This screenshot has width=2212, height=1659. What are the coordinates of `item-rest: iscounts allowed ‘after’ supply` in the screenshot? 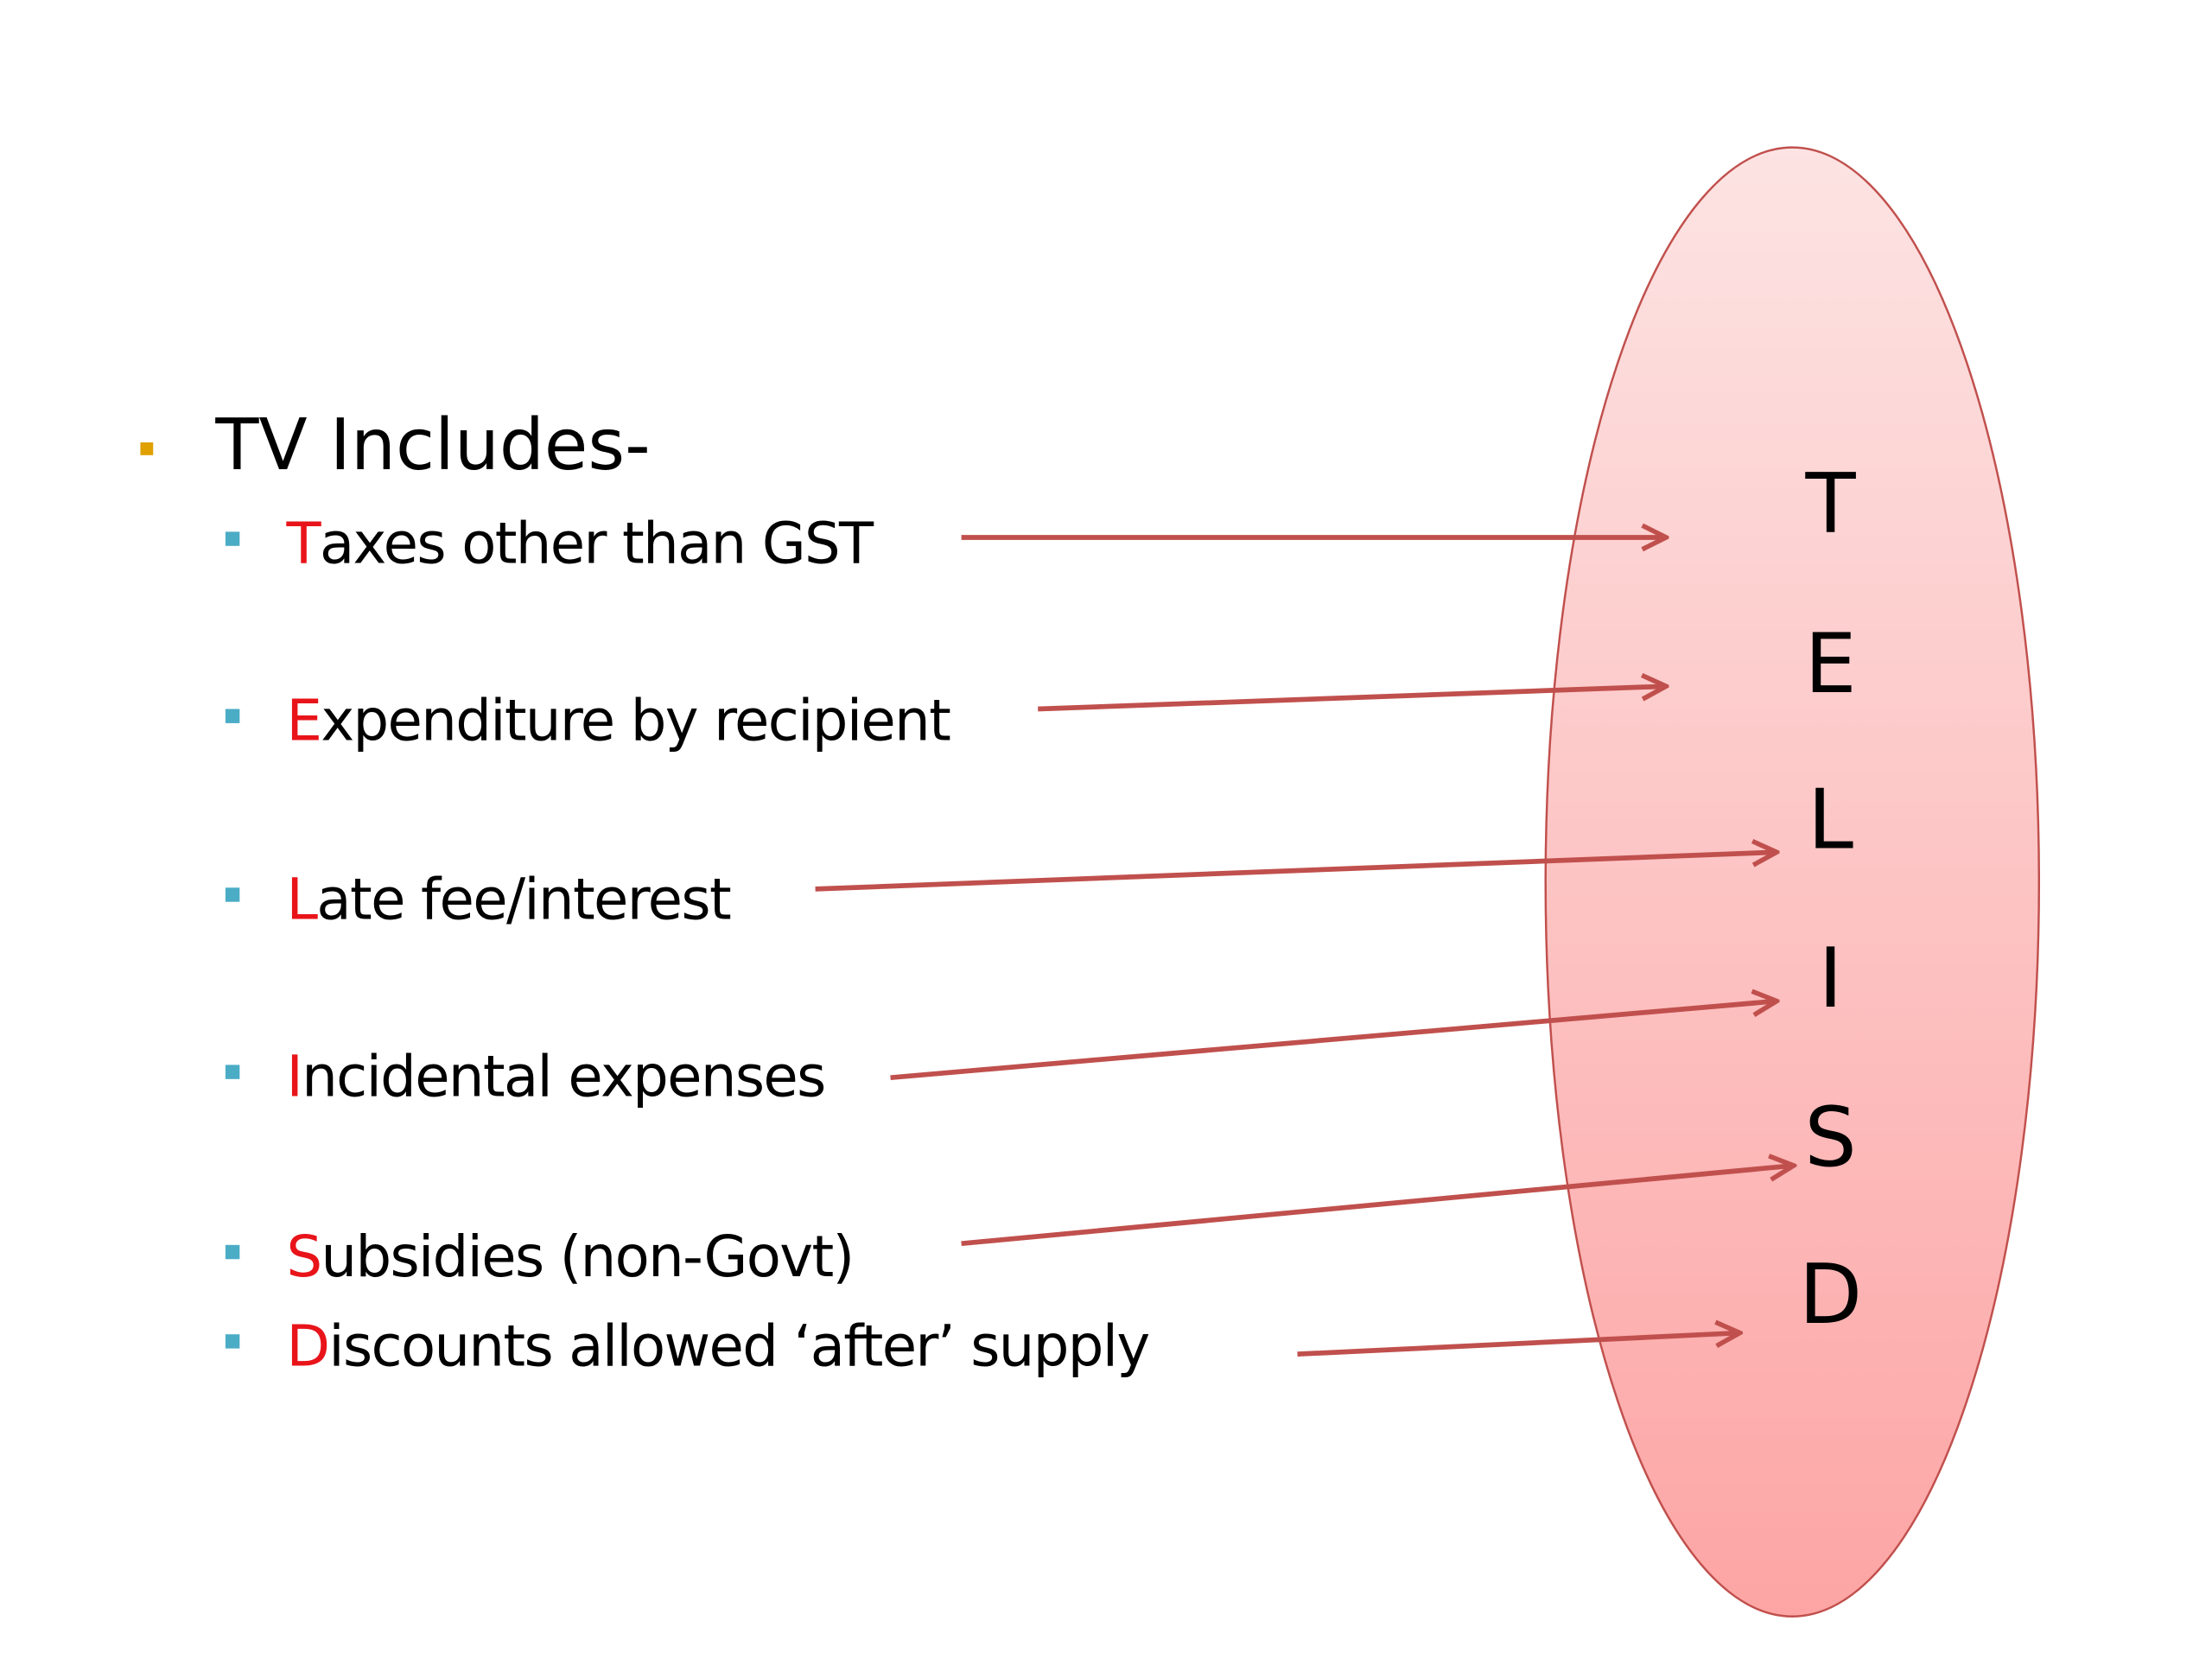 It's located at (738, 1346).